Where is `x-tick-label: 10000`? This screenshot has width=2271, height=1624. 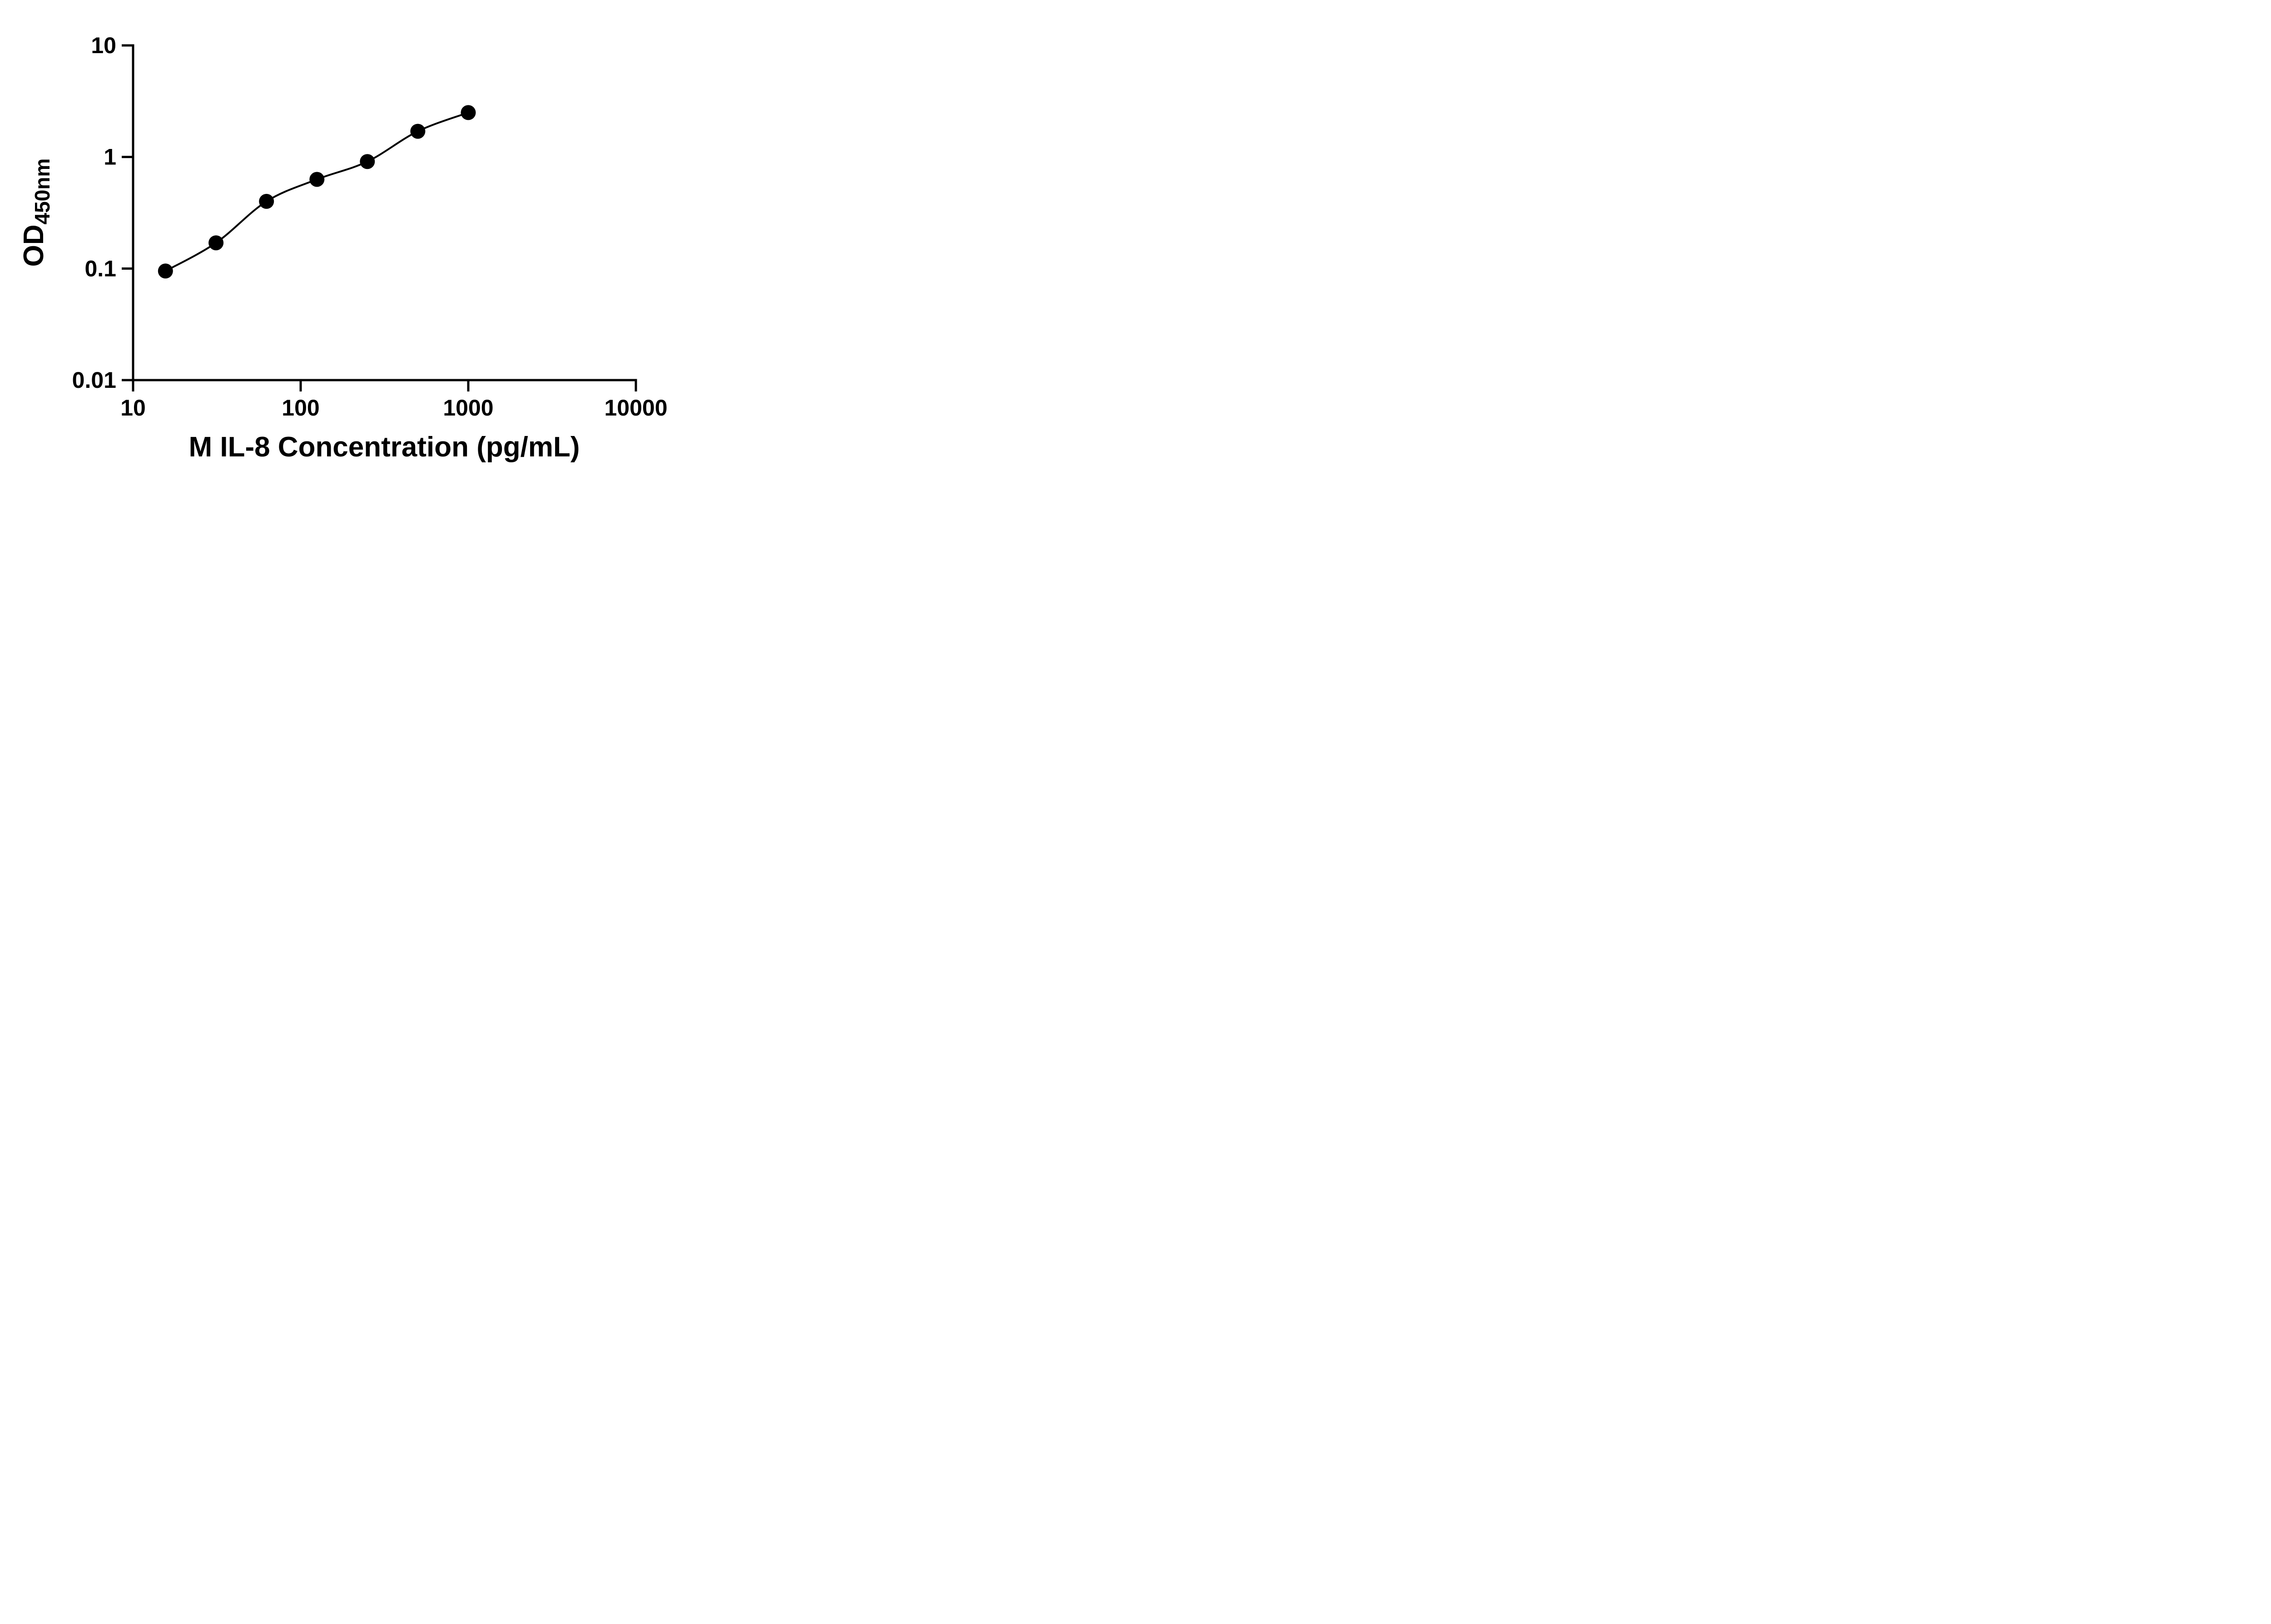
x-tick-label: 10000 is located at coordinates (635, 408).